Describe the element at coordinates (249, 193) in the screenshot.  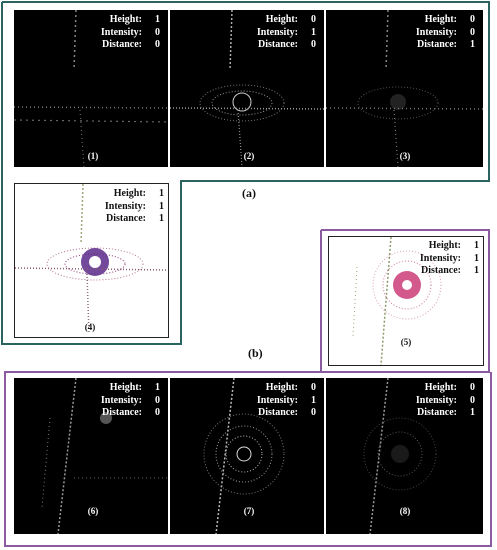
I see `group-a-label: (a)` at that location.